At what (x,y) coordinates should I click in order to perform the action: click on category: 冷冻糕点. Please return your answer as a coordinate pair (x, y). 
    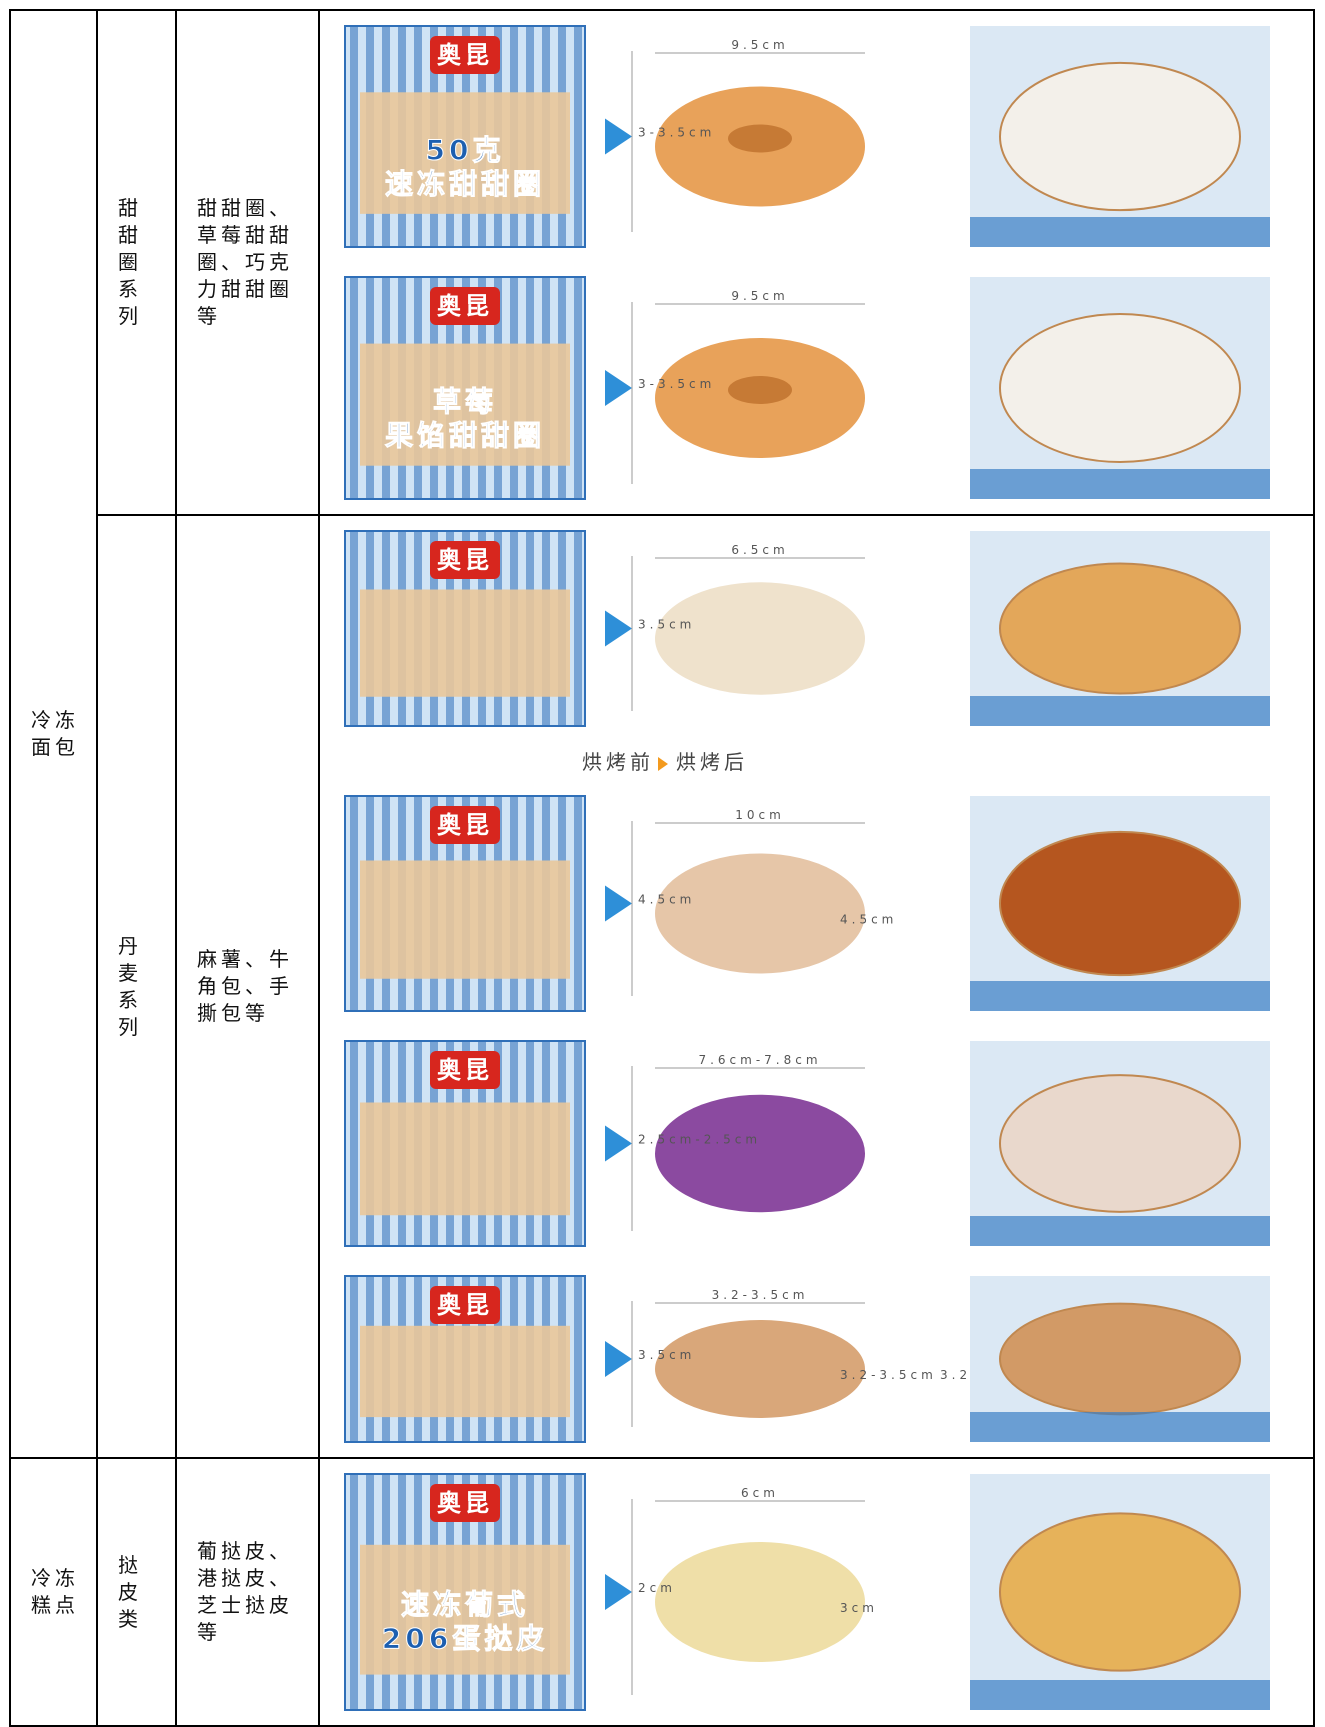
    Looking at the image, I should click on (53, 1592).